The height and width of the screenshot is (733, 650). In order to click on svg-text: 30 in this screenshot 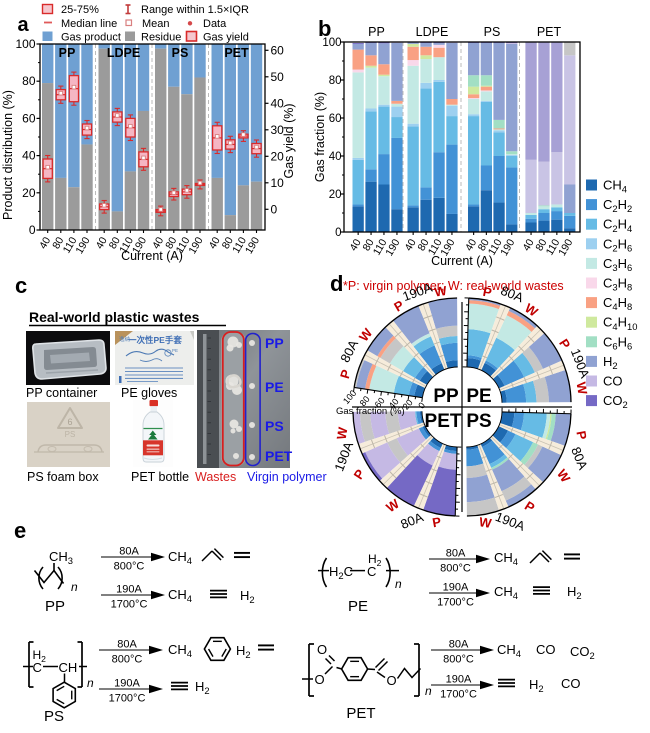, I will do `click(278, 130)`.